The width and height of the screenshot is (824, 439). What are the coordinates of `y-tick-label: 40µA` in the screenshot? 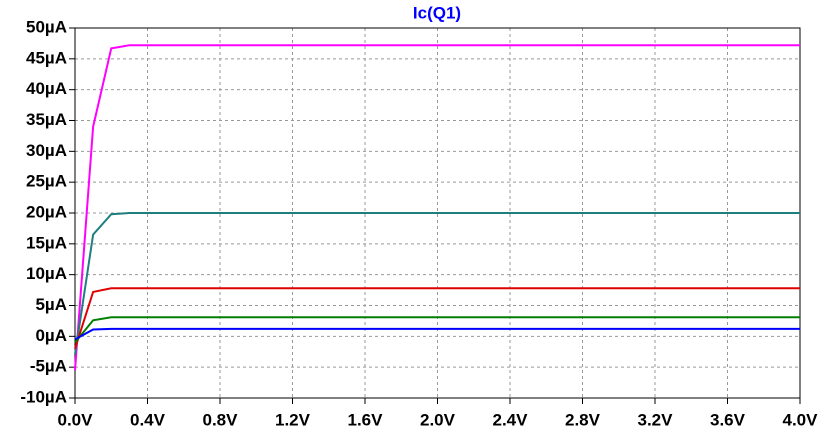 It's located at (46, 88).